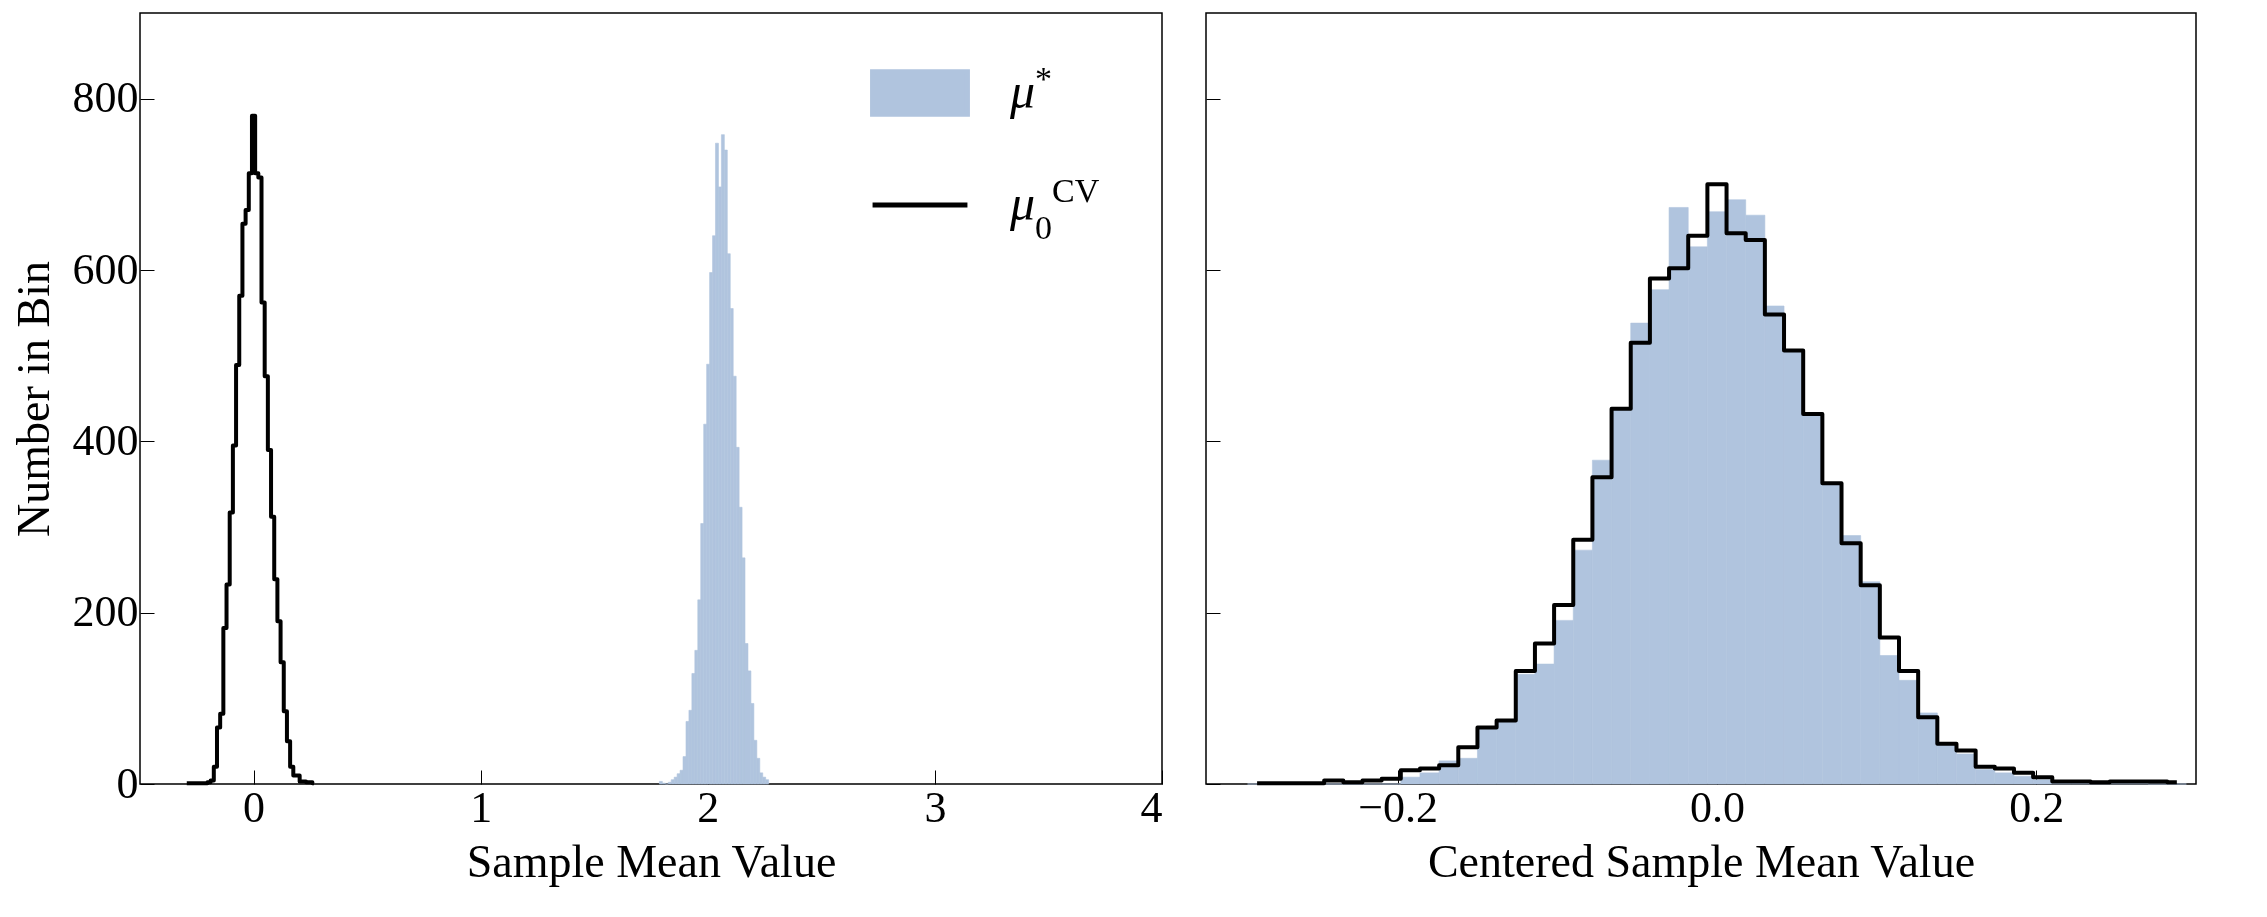 This screenshot has width=2267, height=917. What do you see at coordinates (2037, 807) in the screenshot?
I see `x-tick-label: 0.2` at bounding box center [2037, 807].